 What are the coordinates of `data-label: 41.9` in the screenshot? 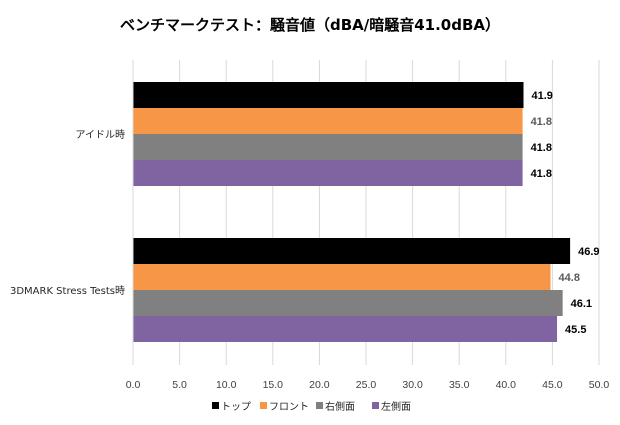 It's located at (542, 96).